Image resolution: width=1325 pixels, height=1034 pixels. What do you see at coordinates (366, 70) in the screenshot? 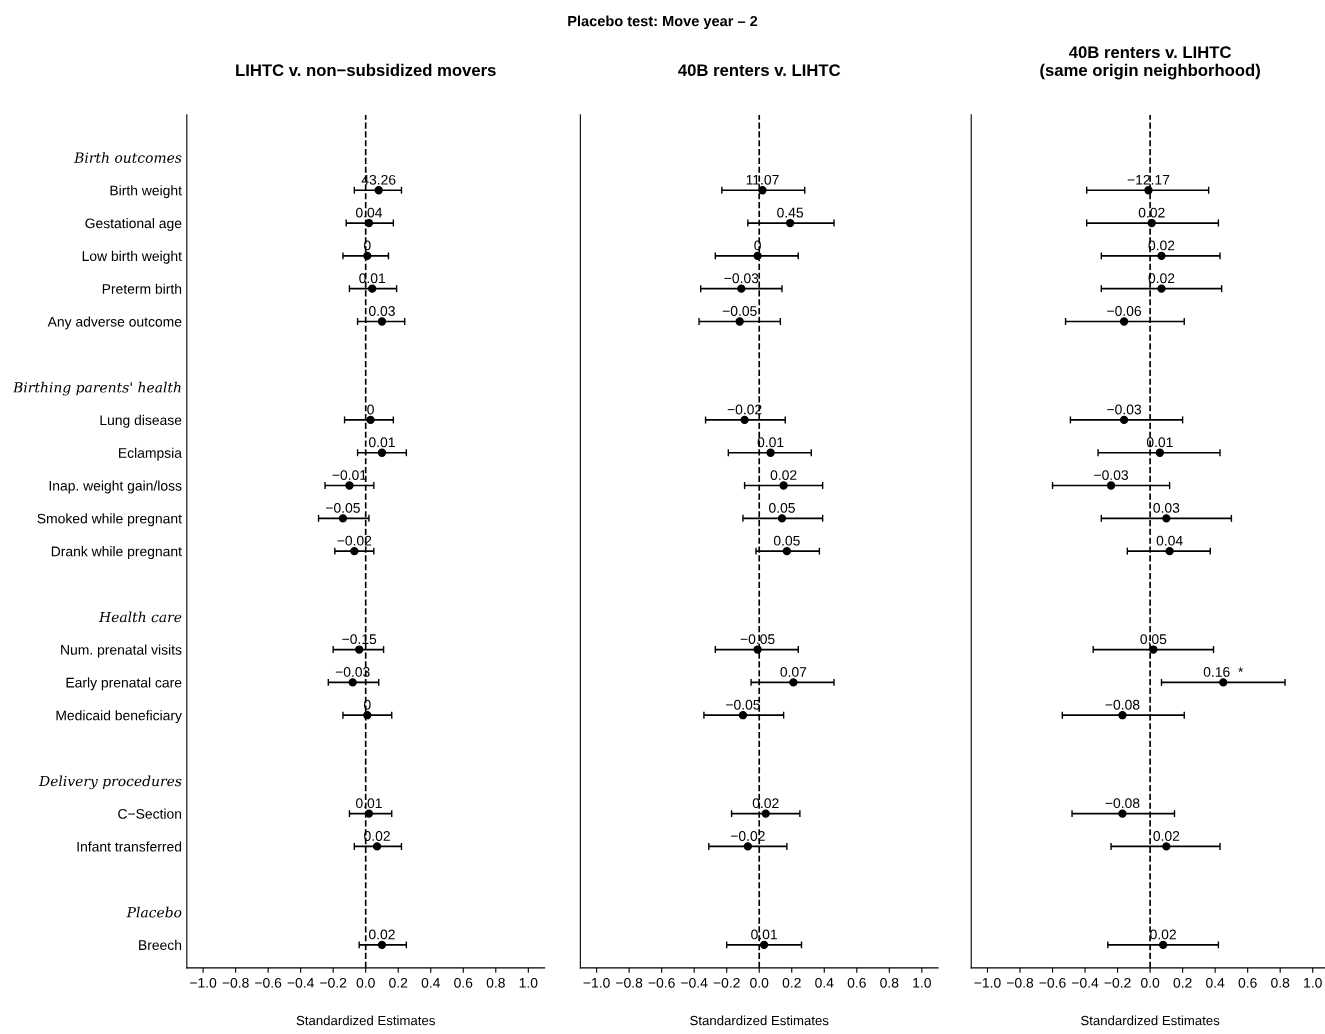
I see `chart-title: LIHTC v. non−subsidized movers` at bounding box center [366, 70].